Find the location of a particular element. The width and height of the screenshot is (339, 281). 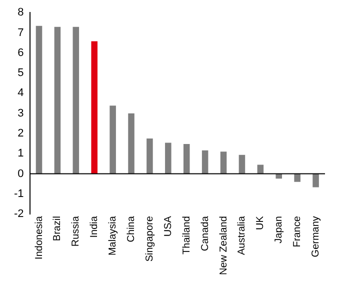

x-tick-label: France is located at coordinates (298, 232).